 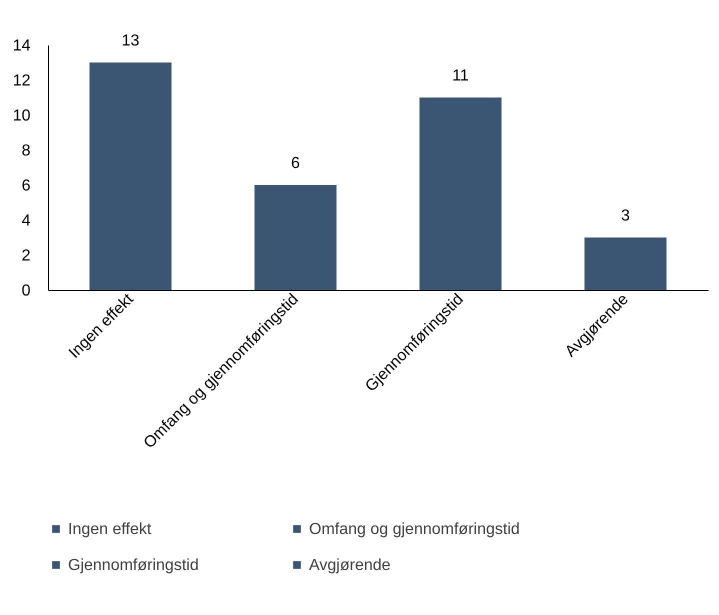 What do you see at coordinates (350, 565) in the screenshot?
I see `legend-label: Avgjørende` at bounding box center [350, 565].